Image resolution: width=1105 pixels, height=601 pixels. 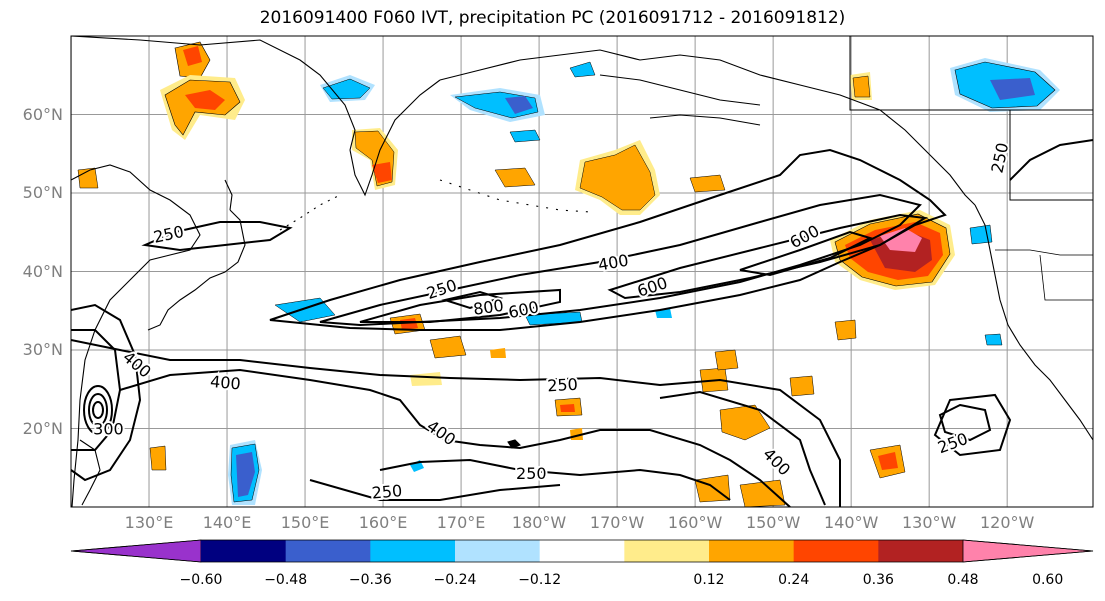 What do you see at coordinates (794, 580) in the screenshot?
I see `colorbar-tick-label: 0.24` at bounding box center [794, 580].